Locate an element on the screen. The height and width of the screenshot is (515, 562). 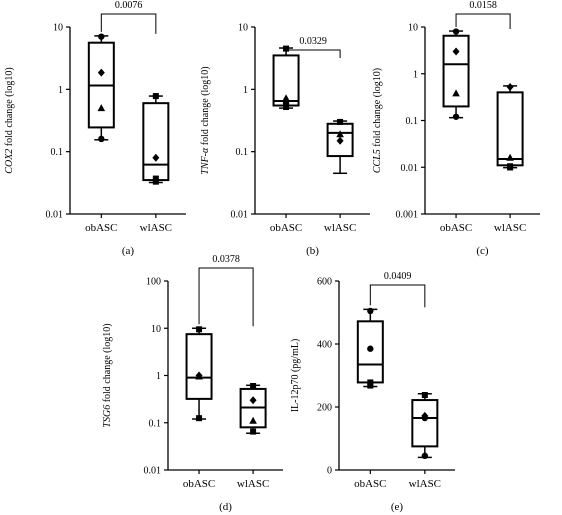
box-iqr is located at coordinates (199, 366).